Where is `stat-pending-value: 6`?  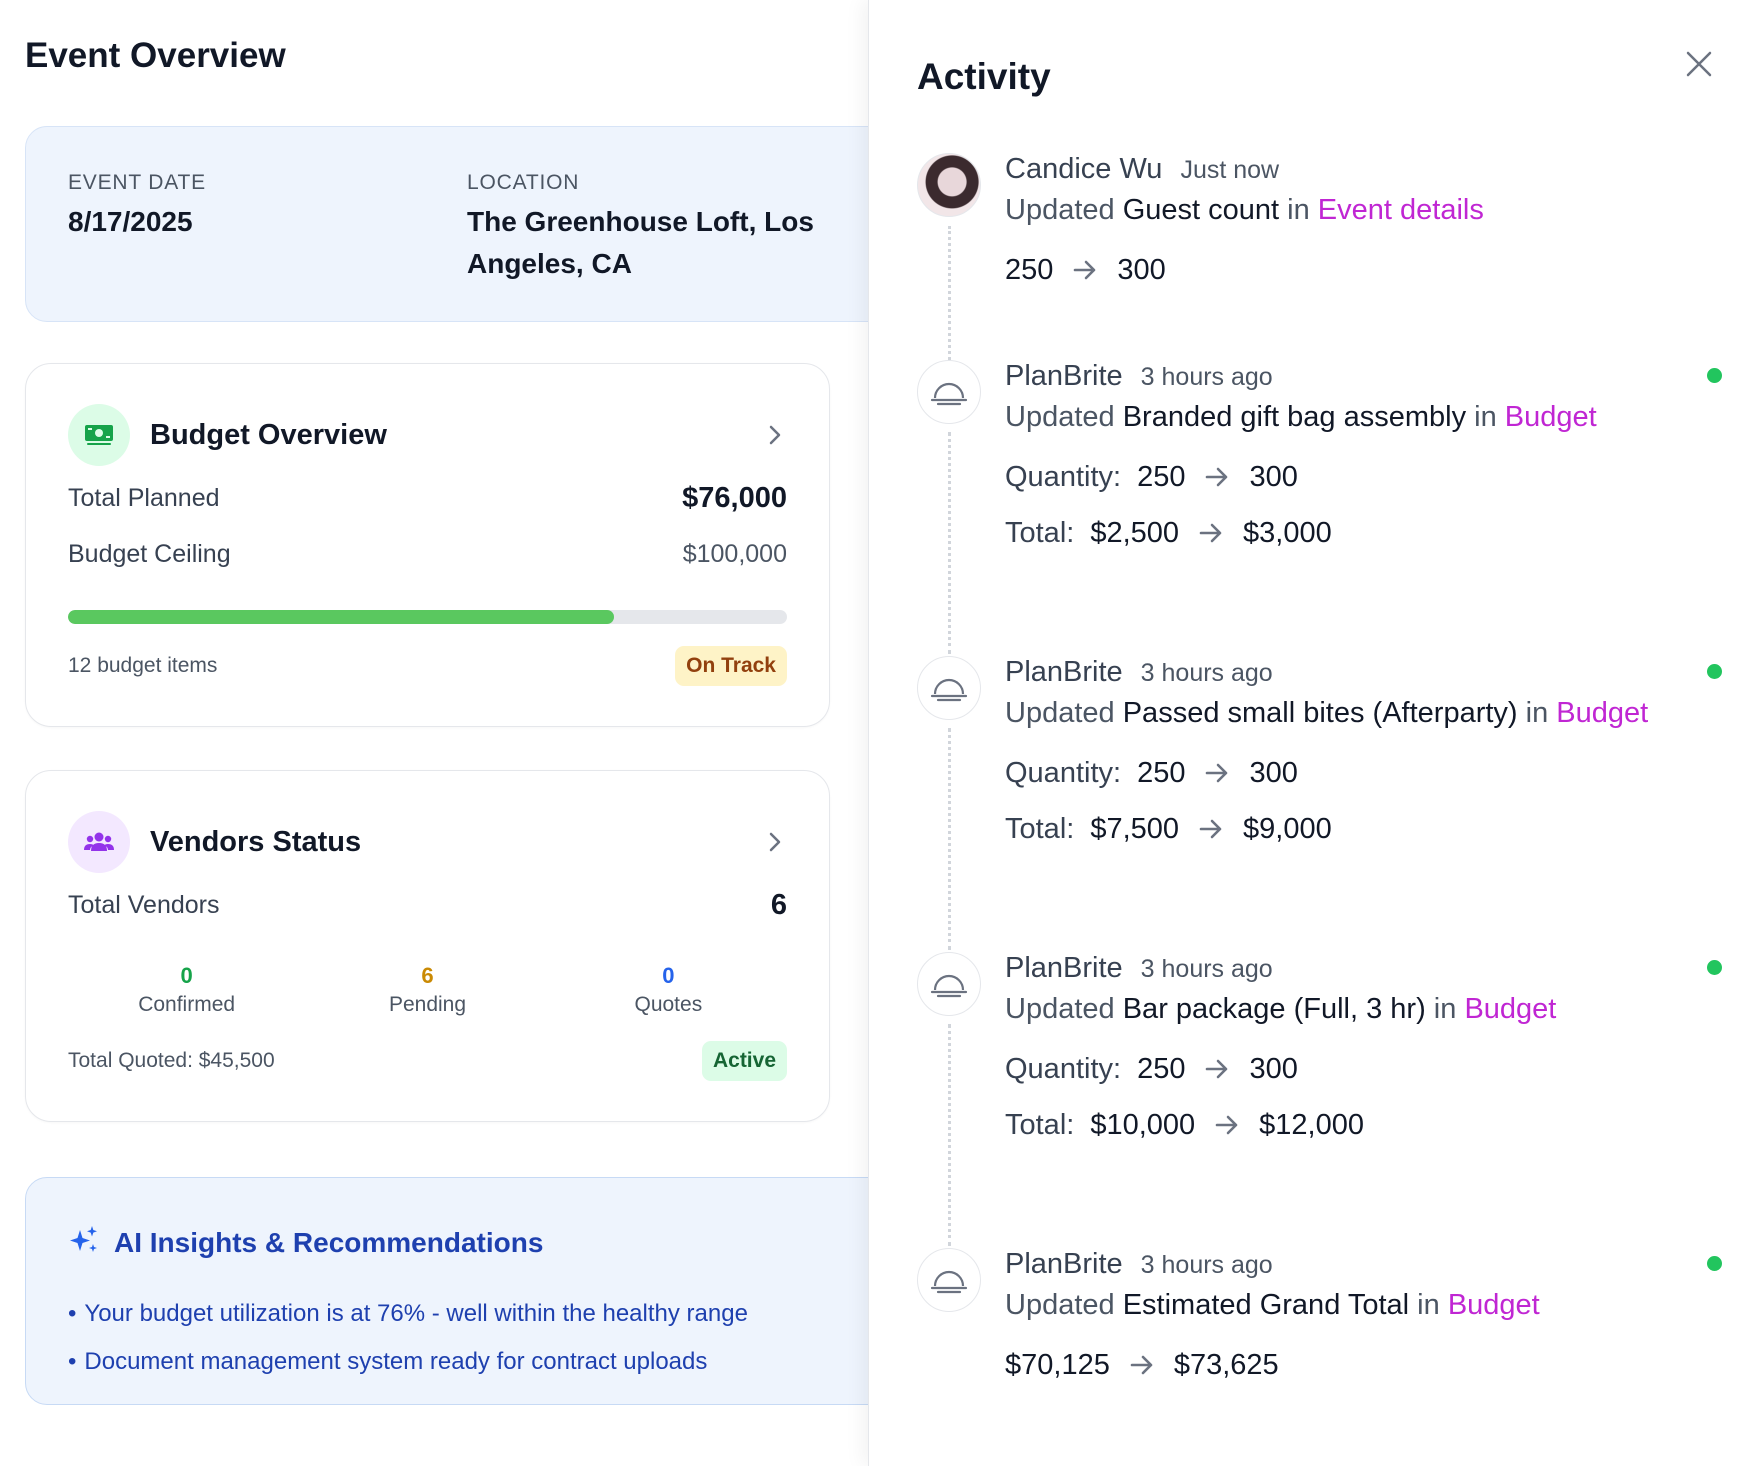
stat-pending-value: 6 is located at coordinates (427, 975).